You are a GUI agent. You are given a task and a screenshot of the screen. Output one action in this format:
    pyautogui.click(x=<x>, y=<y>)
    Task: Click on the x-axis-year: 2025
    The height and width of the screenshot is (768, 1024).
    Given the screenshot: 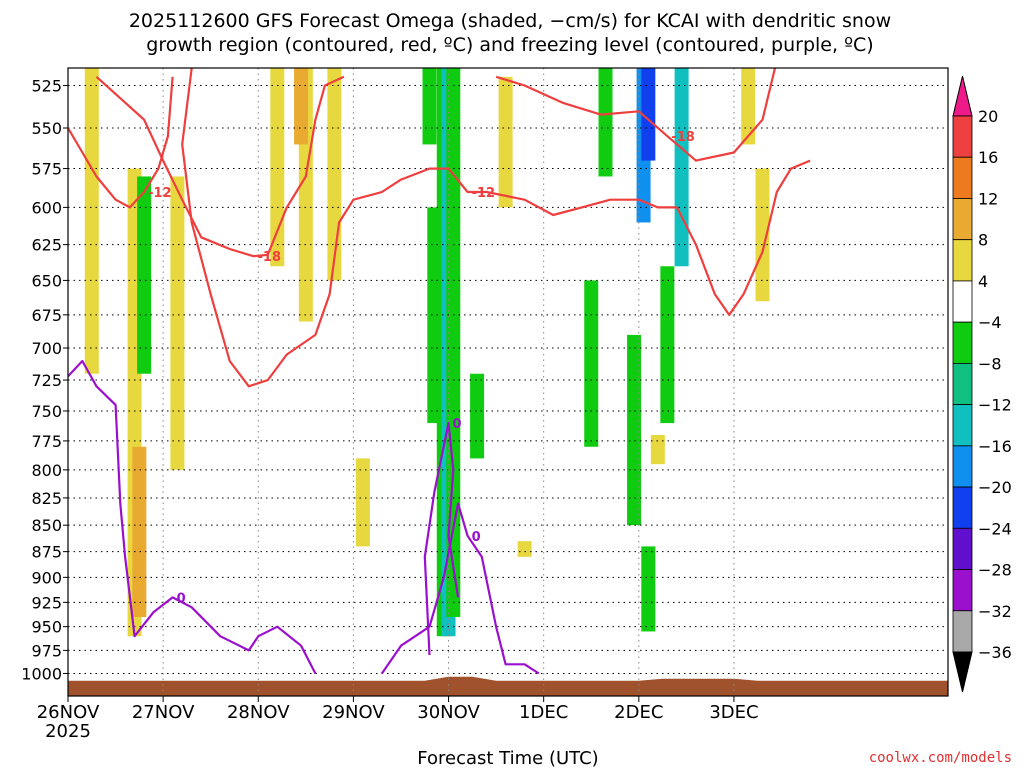 What is the action you would take?
    pyautogui.click(x=68, y=731)
    